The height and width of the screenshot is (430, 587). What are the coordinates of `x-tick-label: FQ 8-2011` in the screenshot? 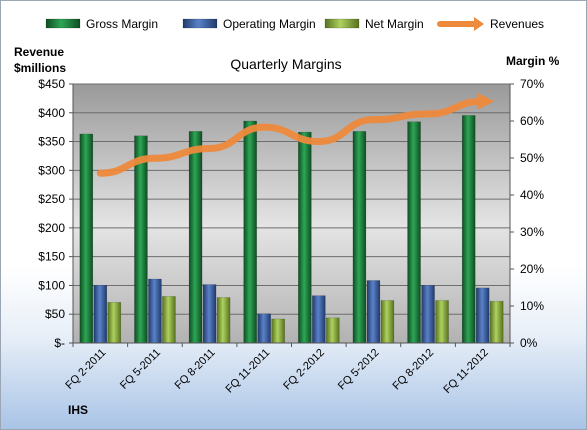 It's located at (195, 369).